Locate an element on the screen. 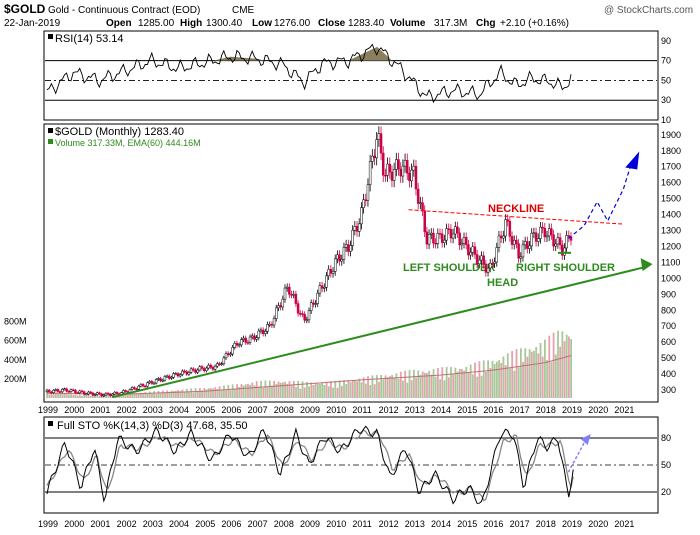 This screenshot has height=535, width=700. price-x-tick-label: 2010 is located at coordinates (336, 410).